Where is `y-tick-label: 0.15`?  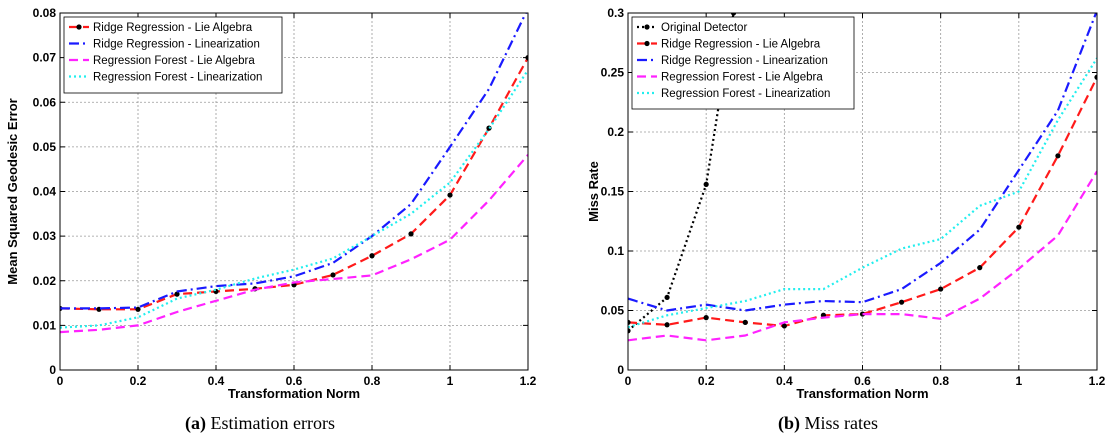
y-tick-label: 0.15 is located at coordinates (613, 192).